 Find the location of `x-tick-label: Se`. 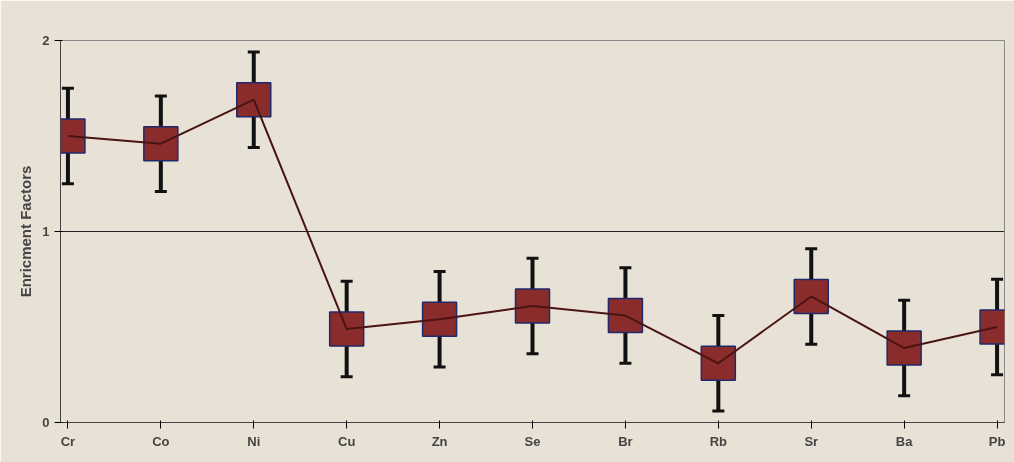

x-tick-label: Se is located at coordinates (532, 441).